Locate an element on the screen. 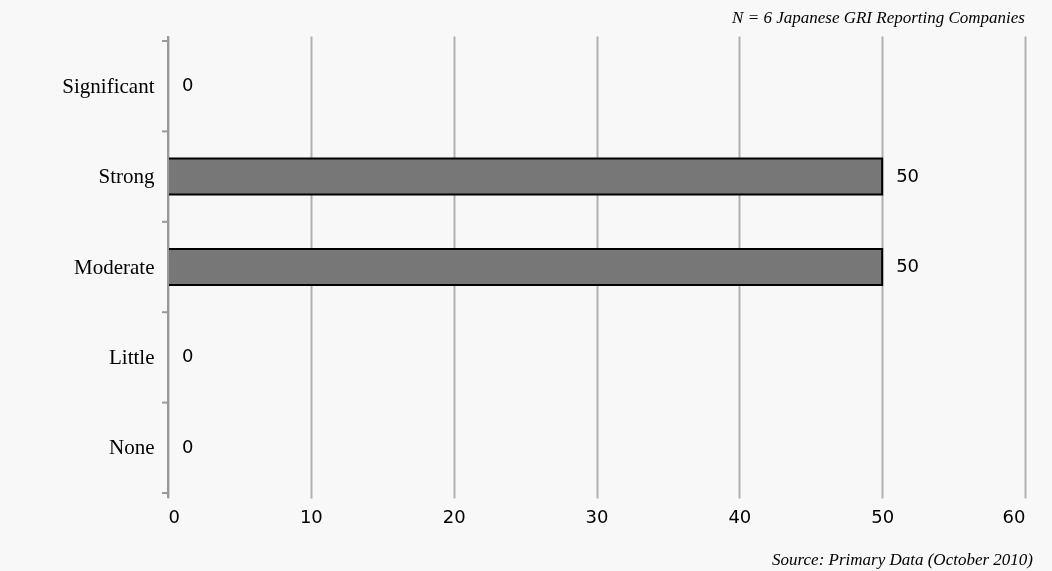 Image resolution: width=1052 pixels, height=571 pixels. x-tick-label: 50 is located at coordinates (883, 516).